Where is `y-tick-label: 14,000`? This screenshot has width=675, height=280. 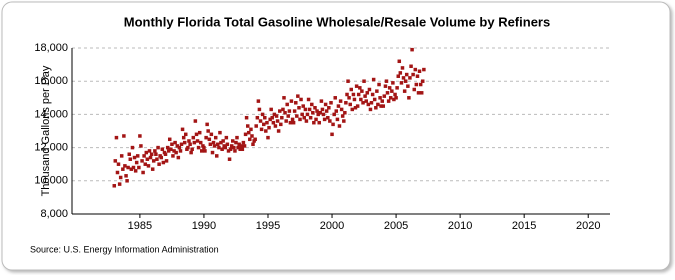
y-tick-label: 14,000 is located at coordinates (51, 114).